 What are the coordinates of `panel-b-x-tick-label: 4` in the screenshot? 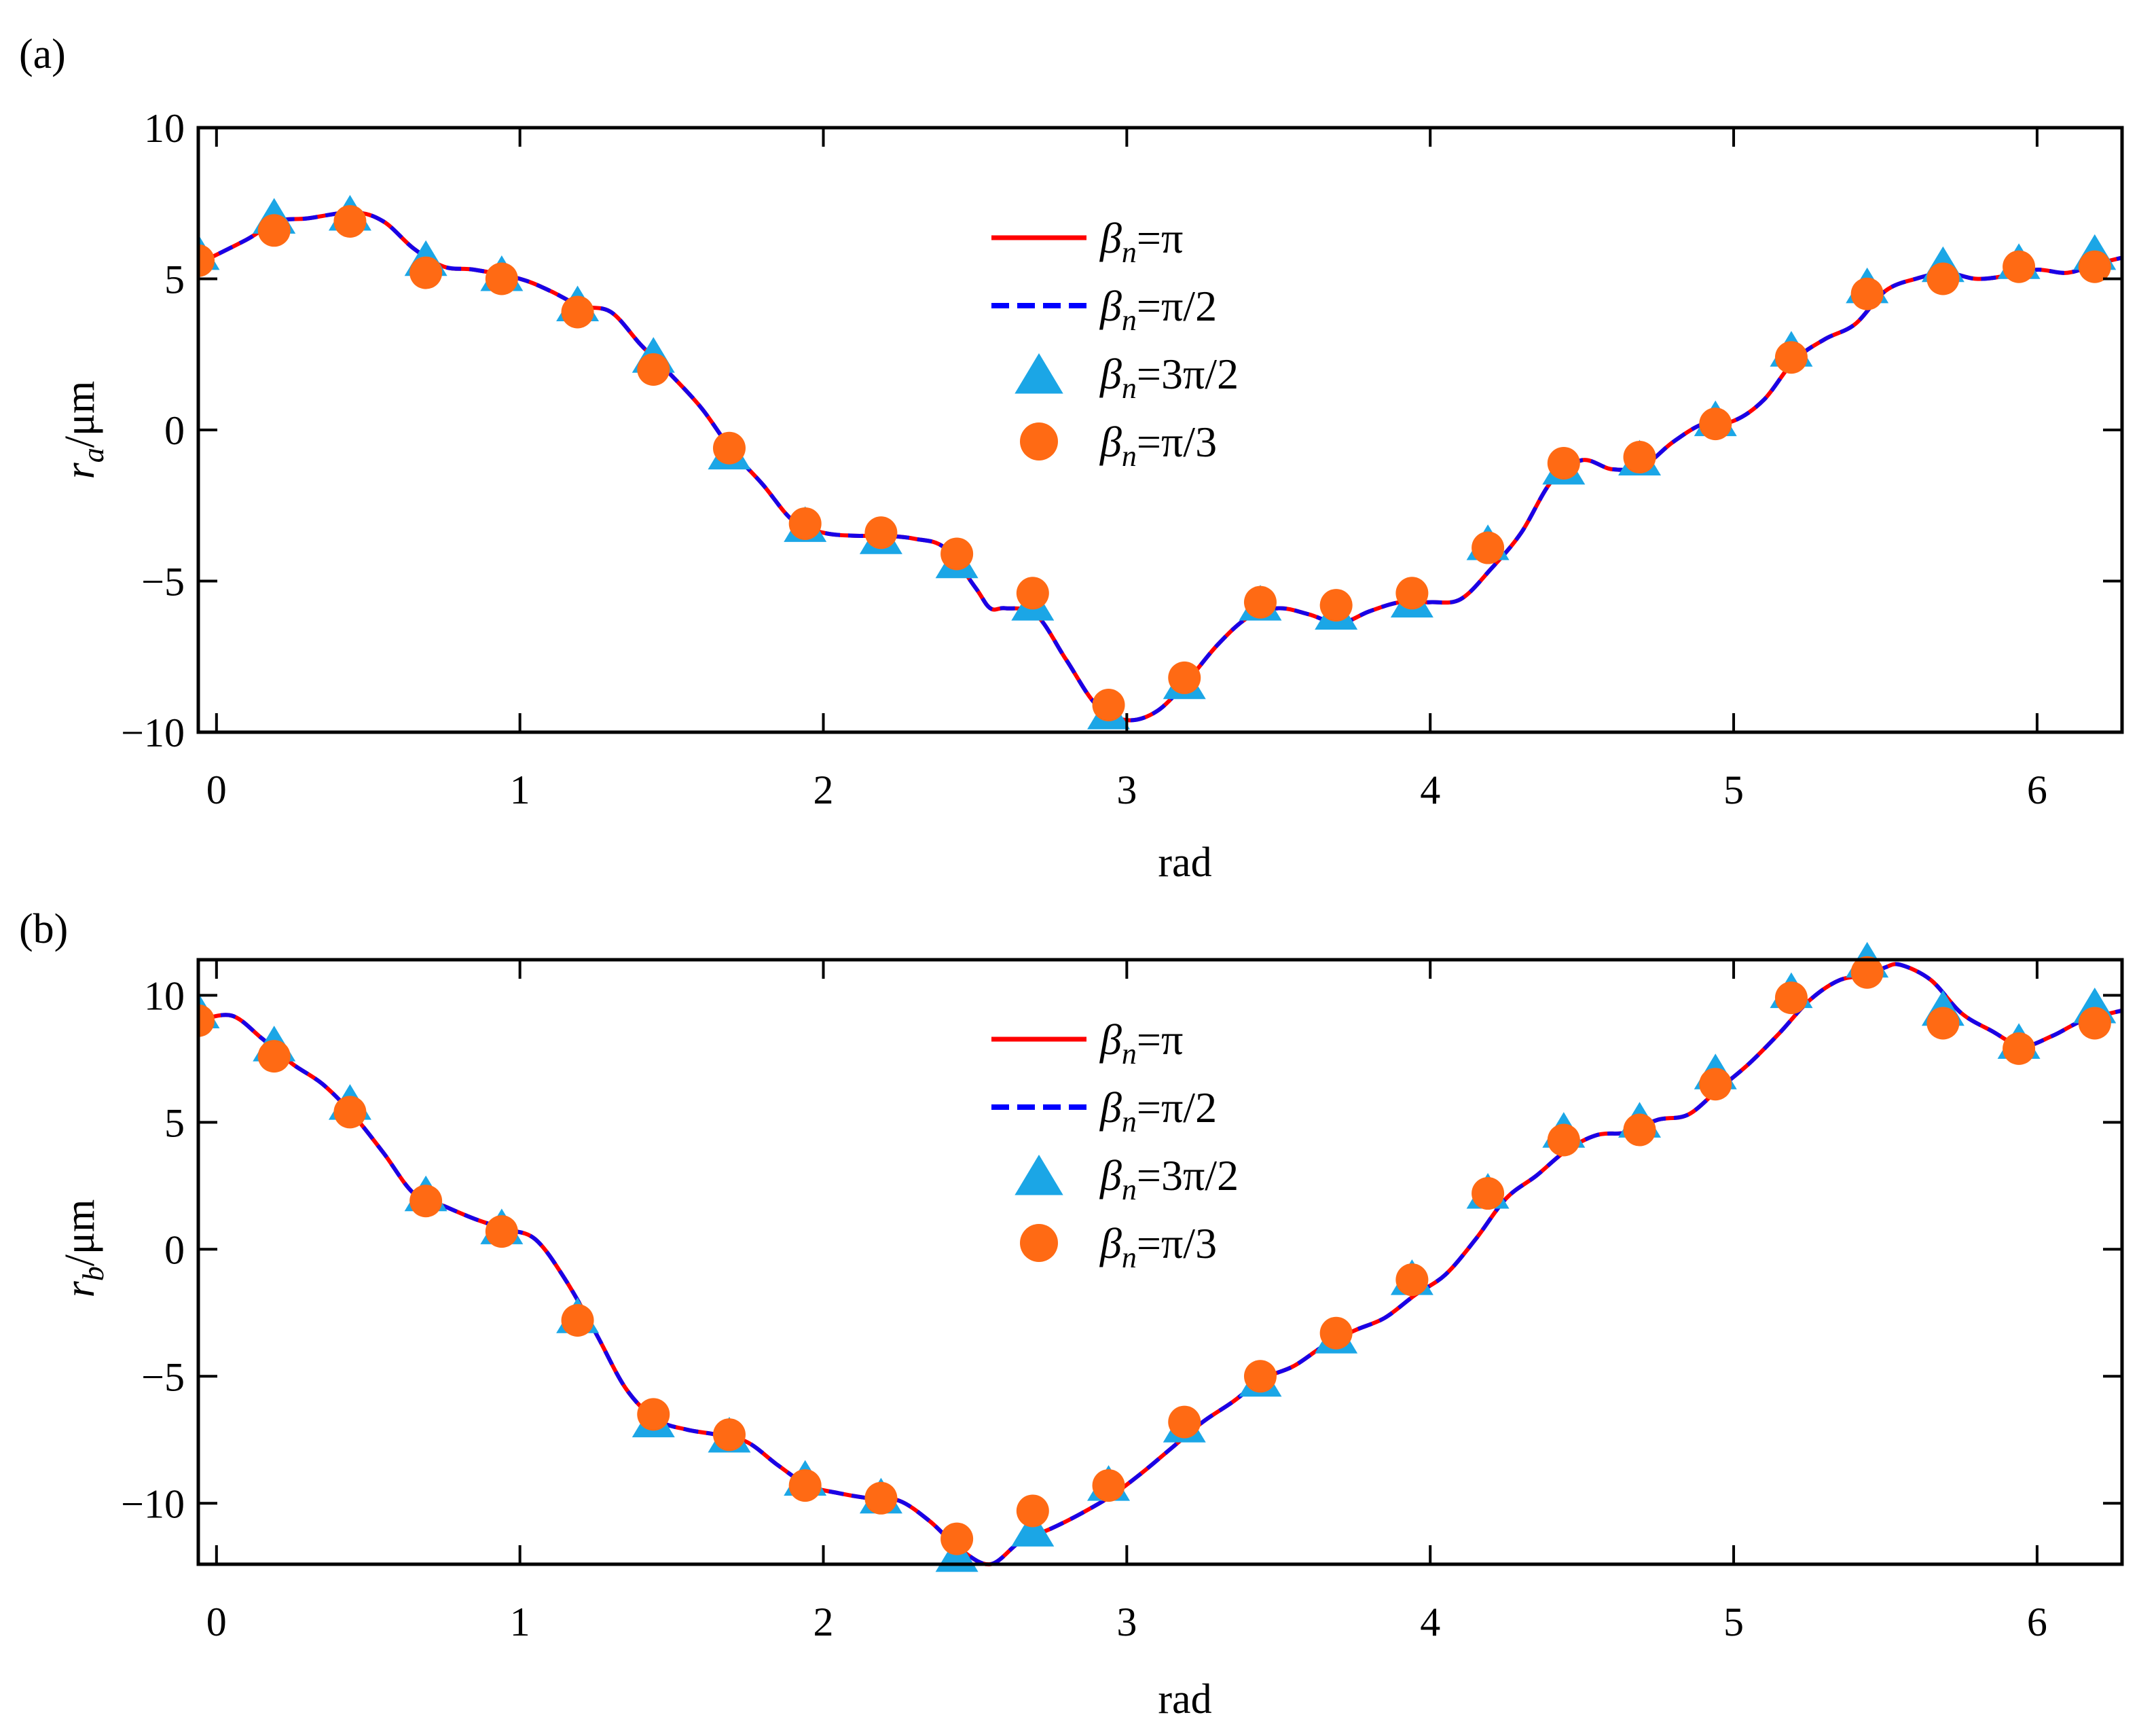 It's located at (1430, 1622).